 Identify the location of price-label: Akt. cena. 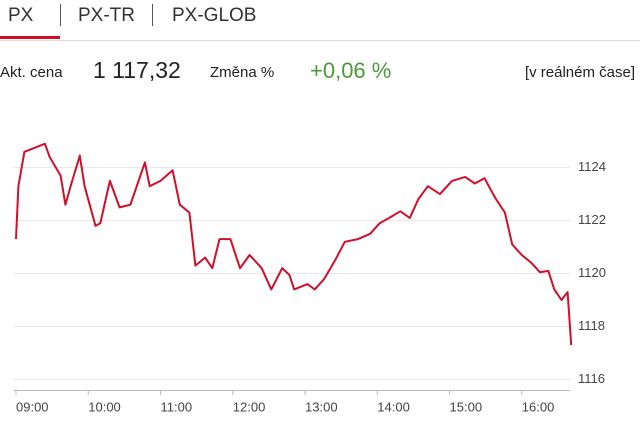
(31, 72).